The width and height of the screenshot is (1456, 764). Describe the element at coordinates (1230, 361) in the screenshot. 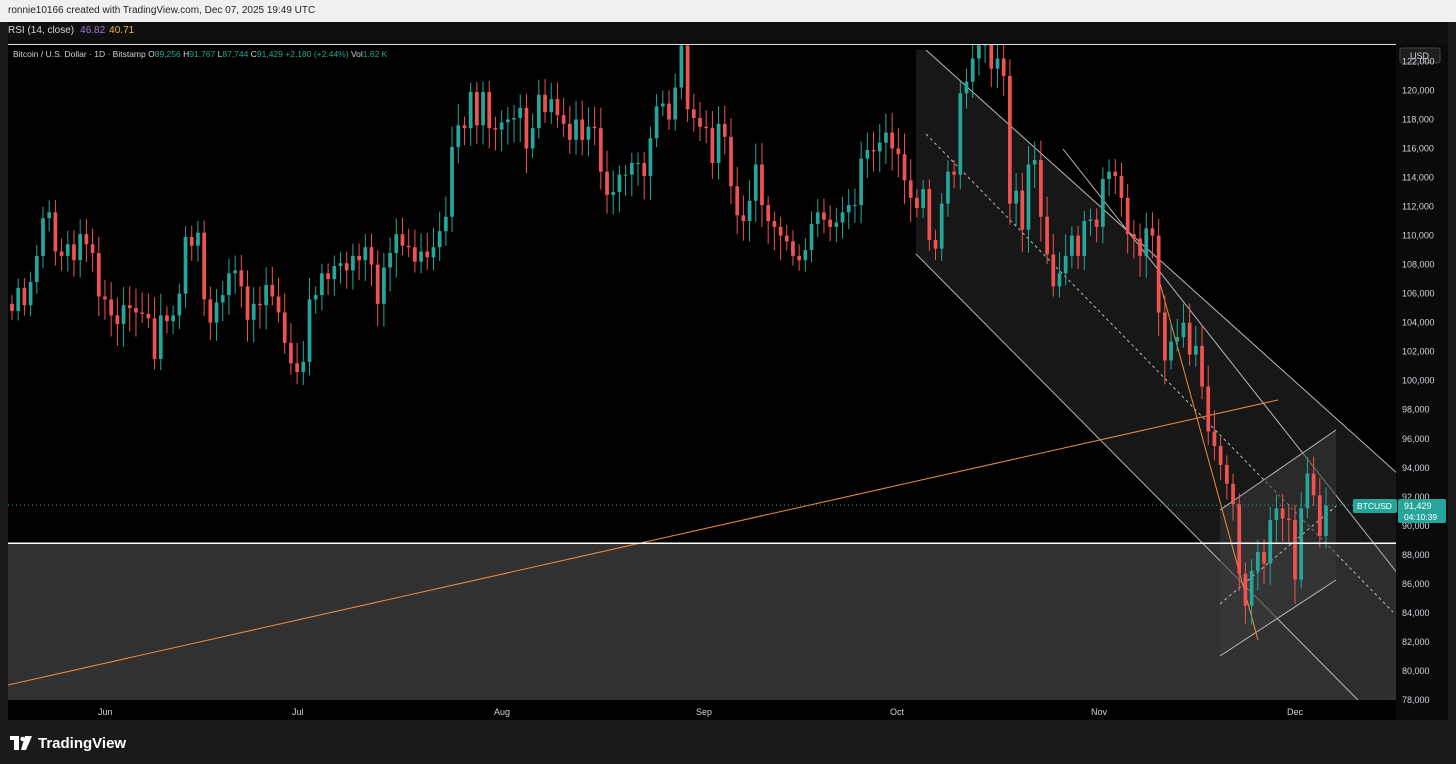

I see `inner-trend-line` at that location.